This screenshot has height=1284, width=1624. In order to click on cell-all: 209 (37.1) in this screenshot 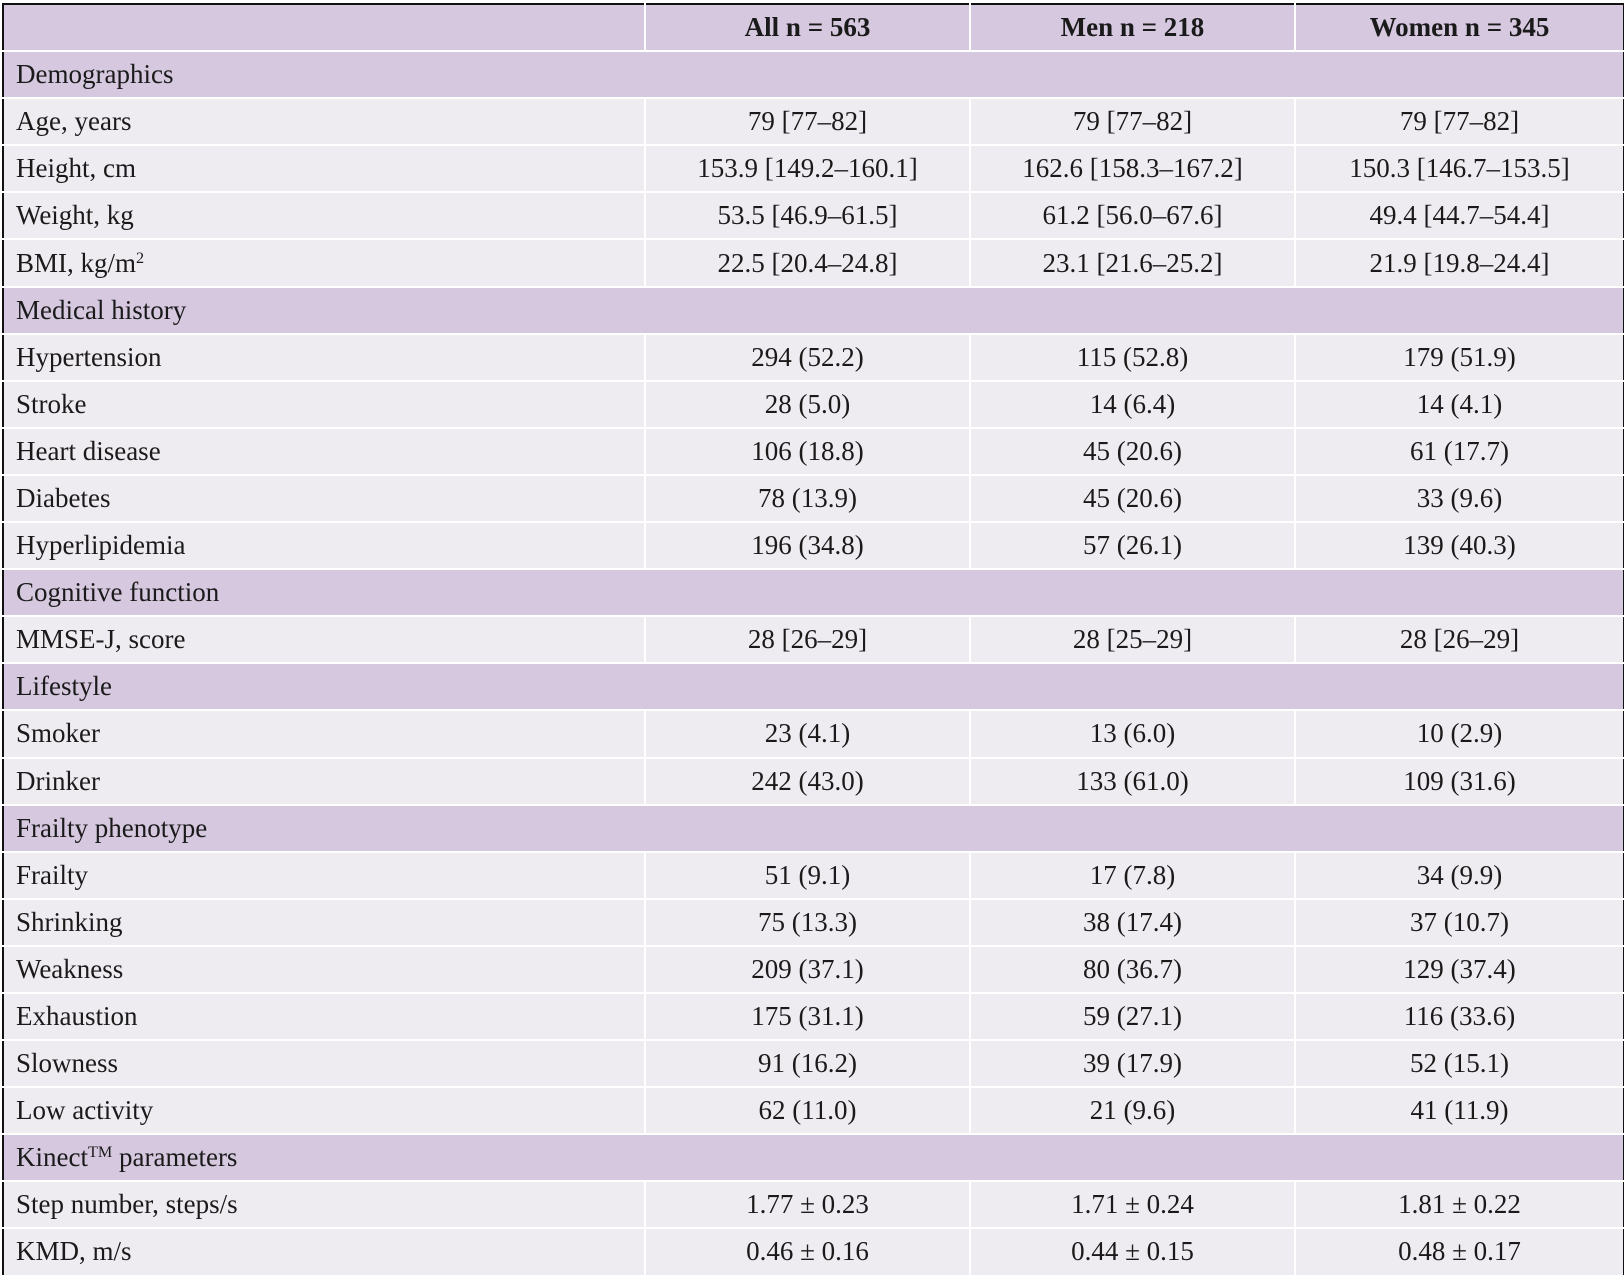, I will do `click(807, 969)`.